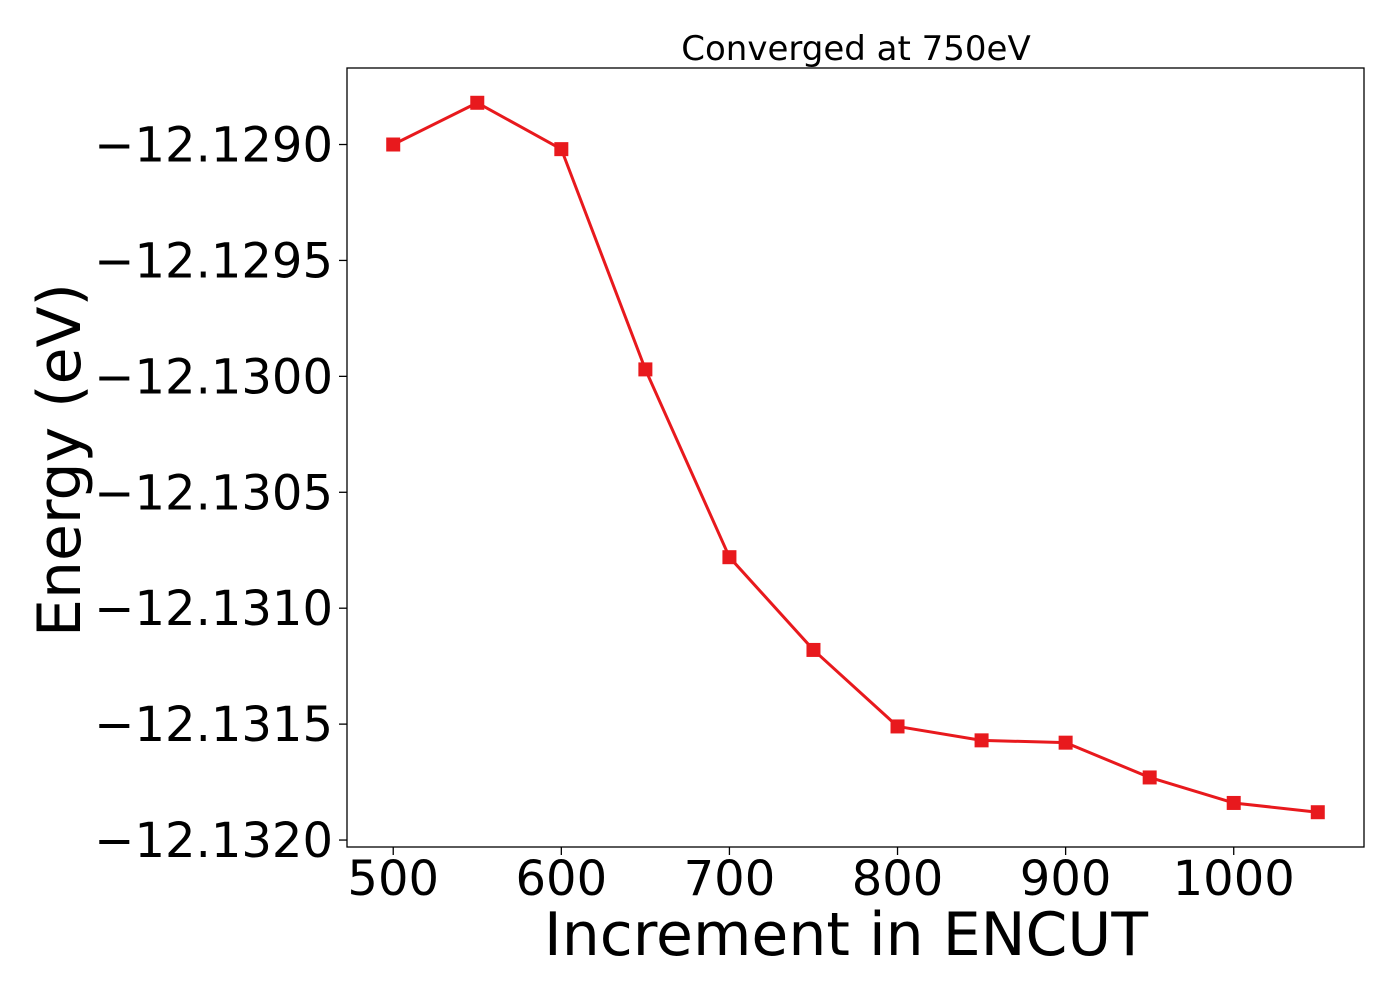  What do you see at coordinates (730, 879) in the screenshot?
I see `x-tick-label: 700` at bounding box center [730, 879].